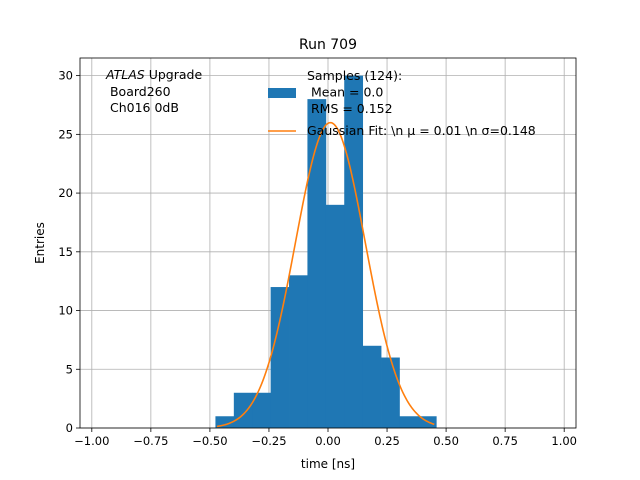 This screenshot has height=480, width=640. Describe the element at coordinates (282, 93) in the screenshot. I see `legend-patch` at that location.